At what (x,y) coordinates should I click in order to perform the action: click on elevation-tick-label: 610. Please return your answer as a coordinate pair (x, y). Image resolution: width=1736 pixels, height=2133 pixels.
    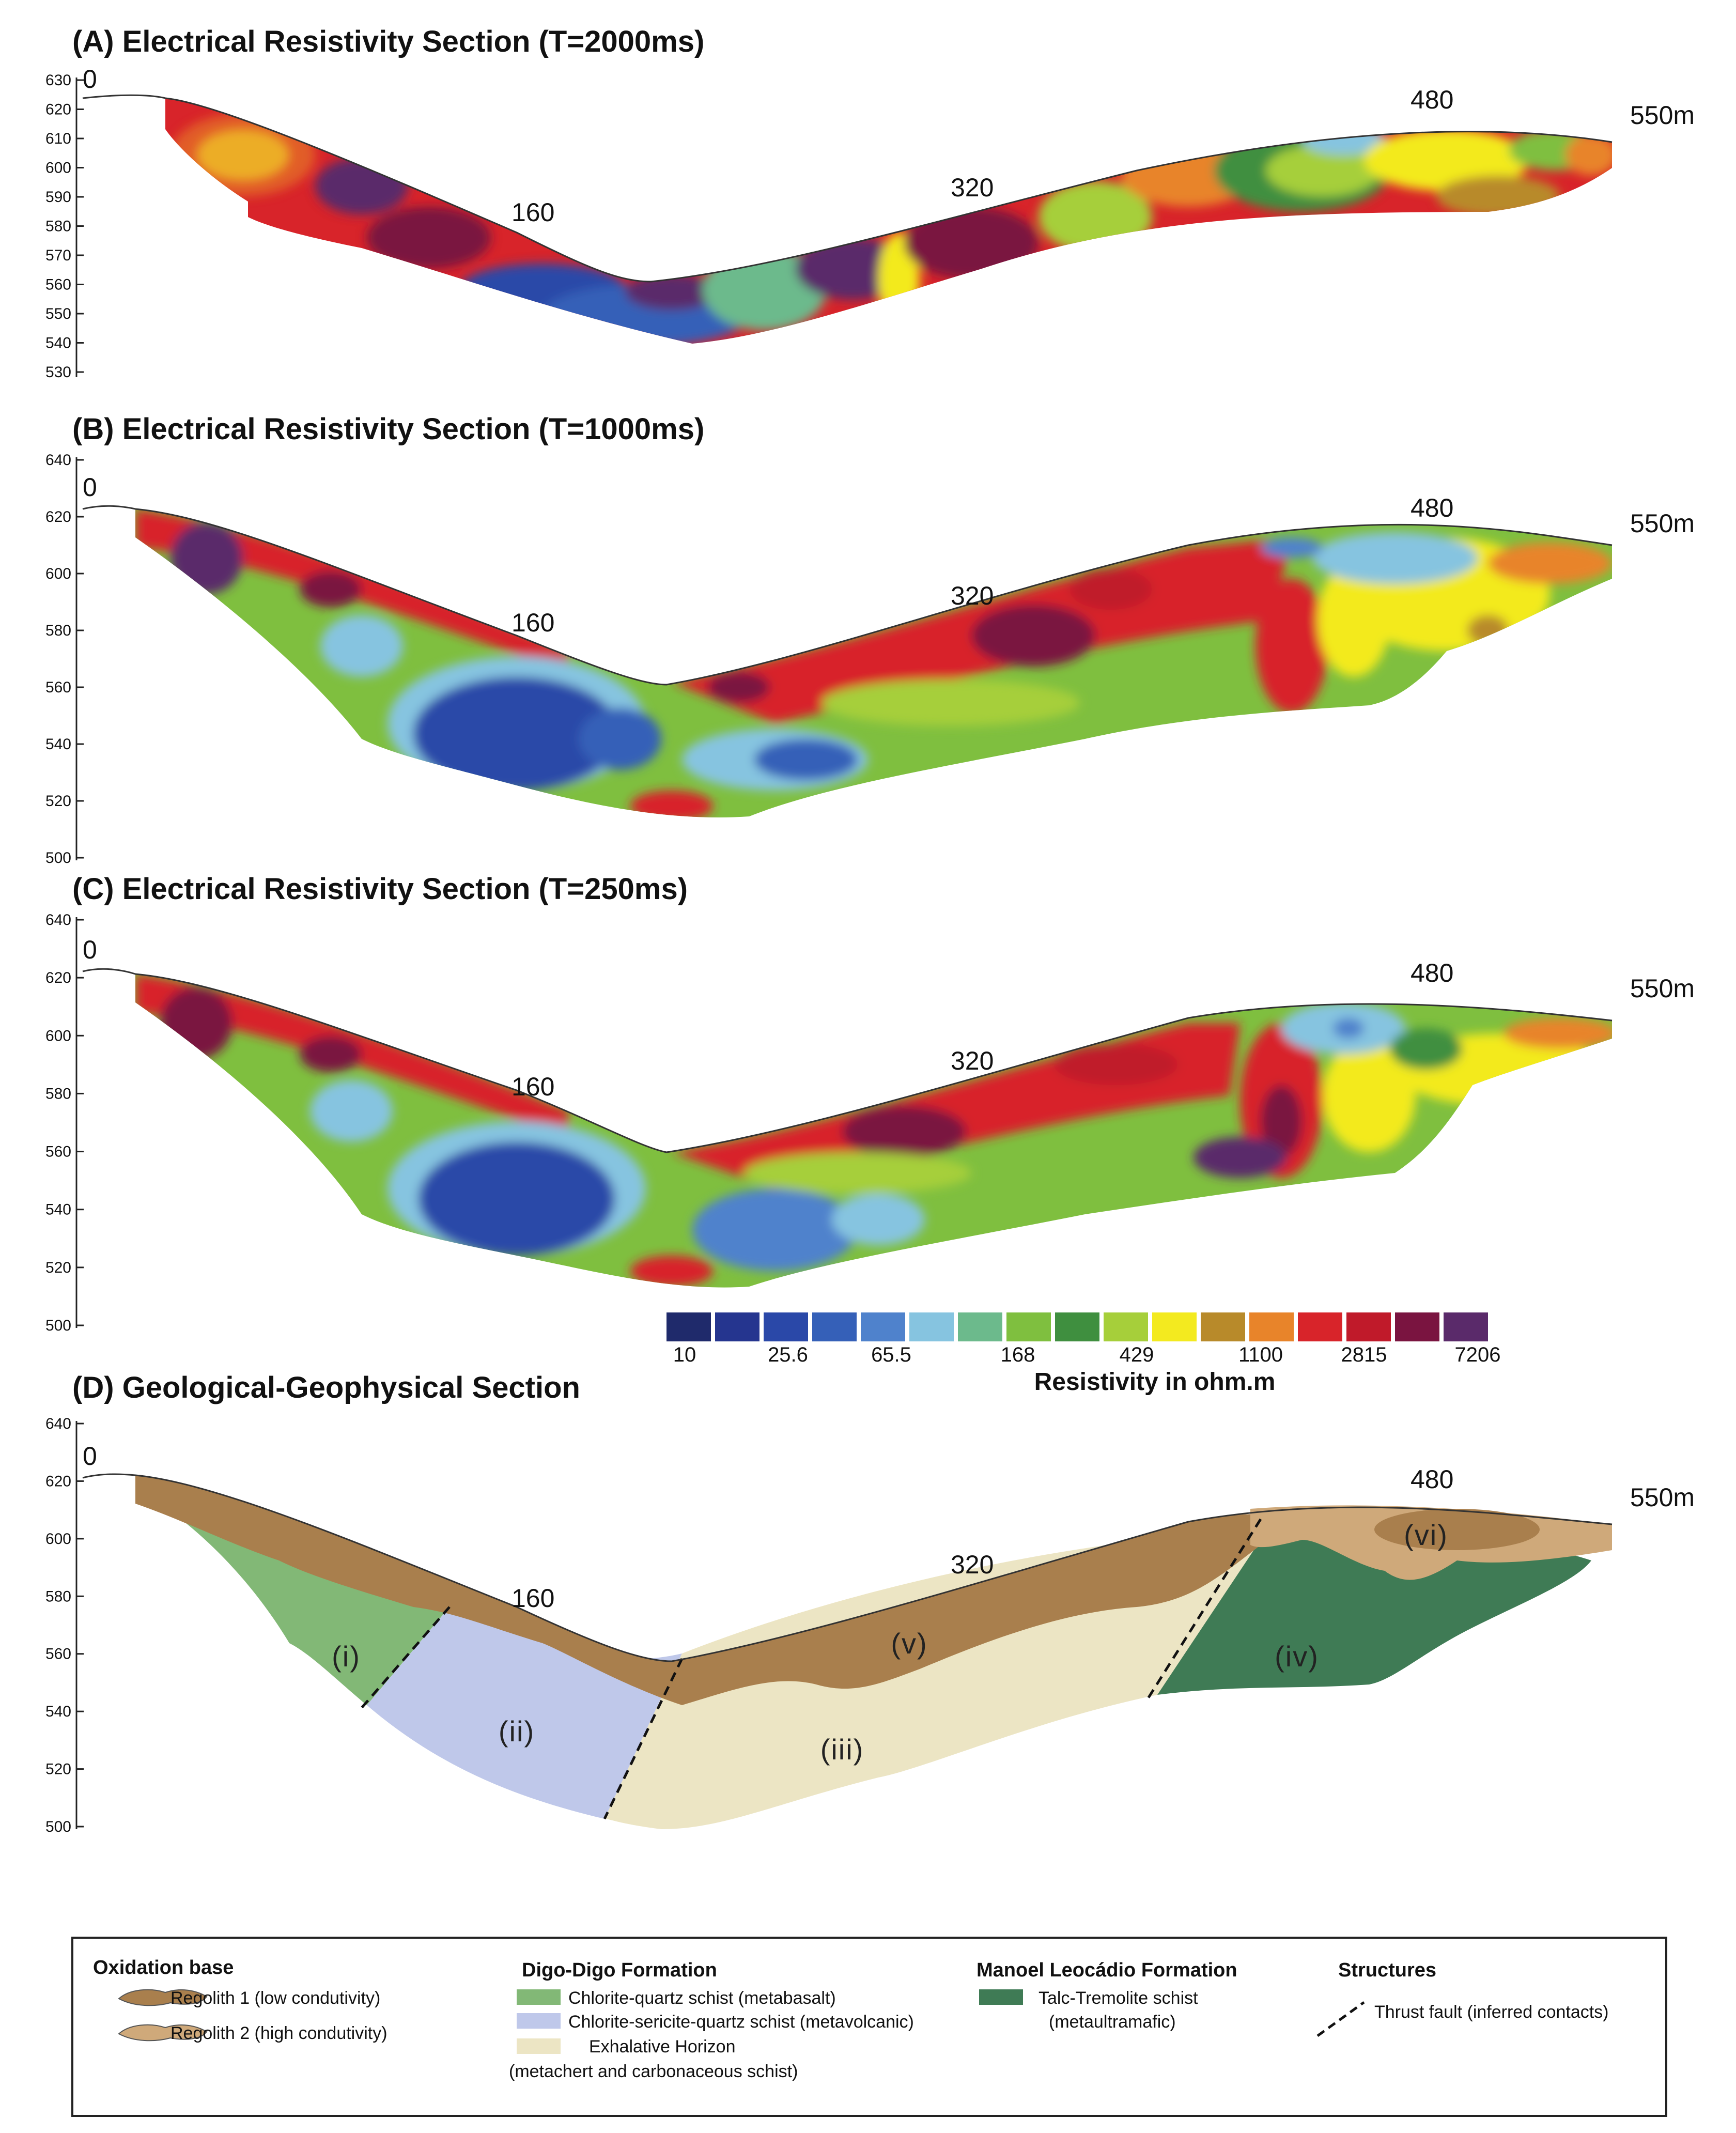
    Looking at the image, I should click on (58, 138).